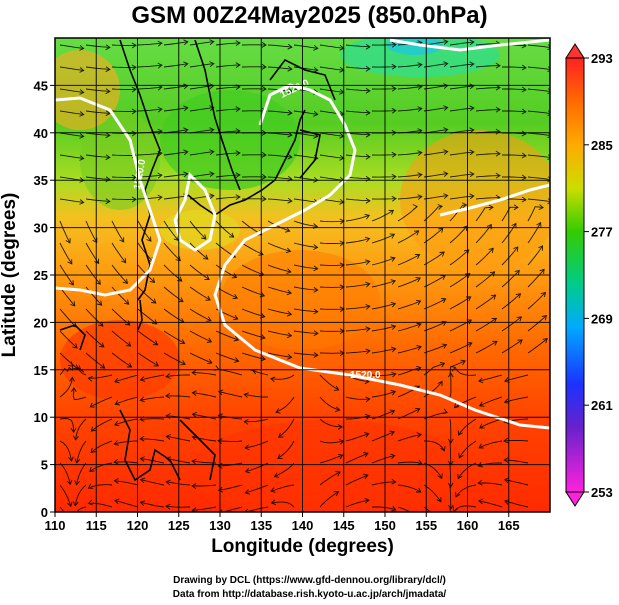 This screenshot has height=605, width=619. Describe the element at coordinates (365, 375) in the screenshot. I see `contour-label: 1520.0` at that location.